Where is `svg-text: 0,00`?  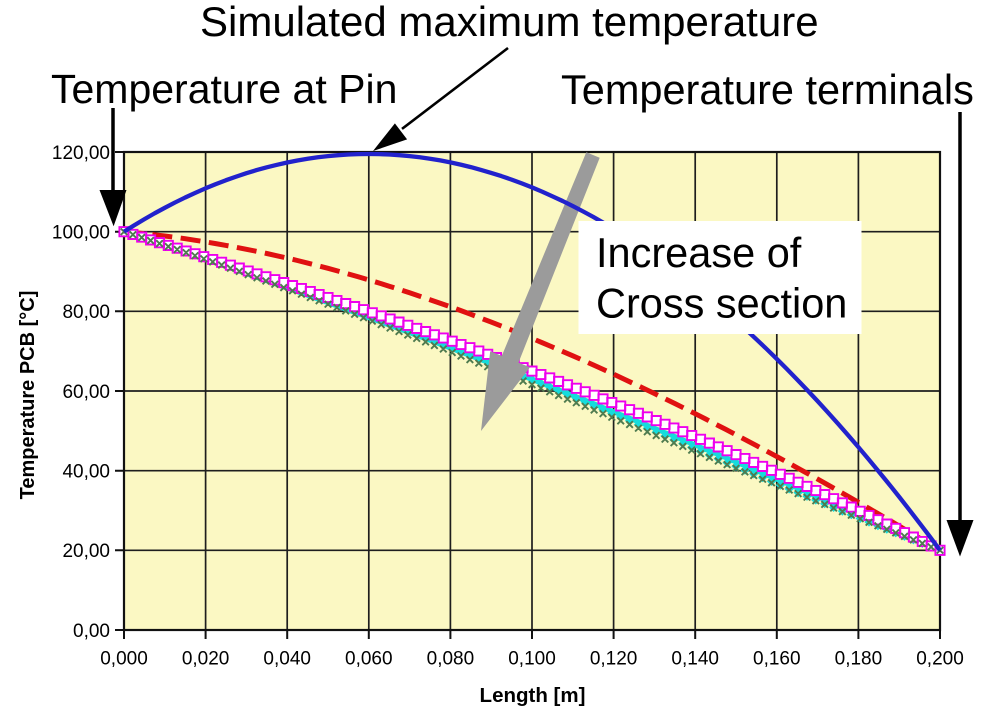 svg-text: 0,00 is located at coordinates (91, 631).